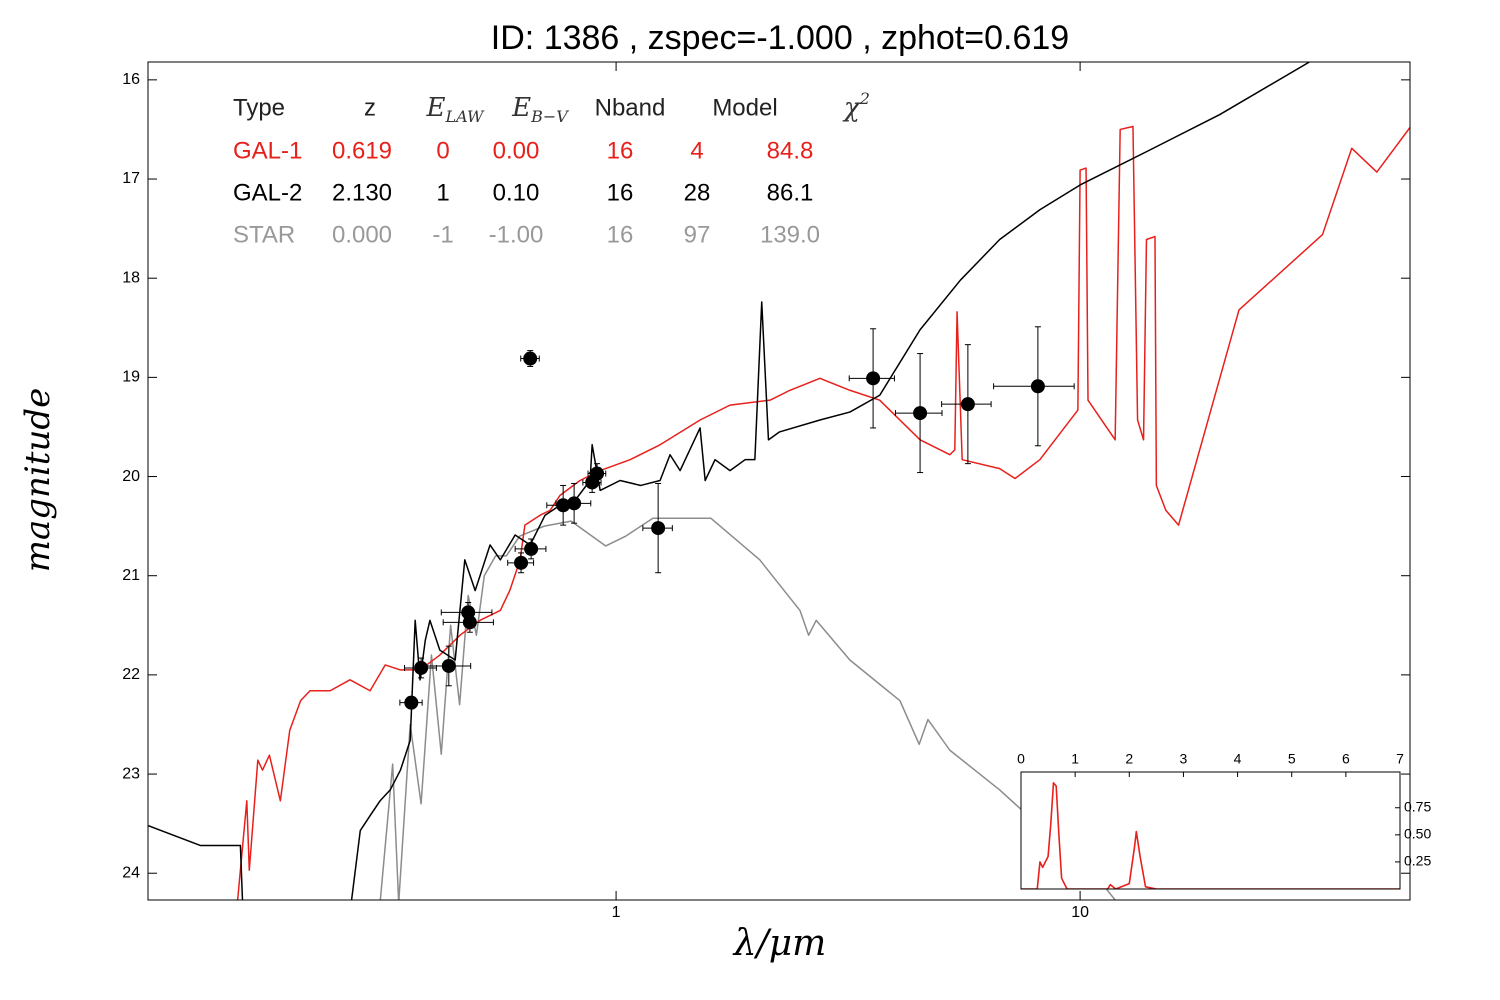  I want to click on x-tick-label: 4, so click(1238, 759).